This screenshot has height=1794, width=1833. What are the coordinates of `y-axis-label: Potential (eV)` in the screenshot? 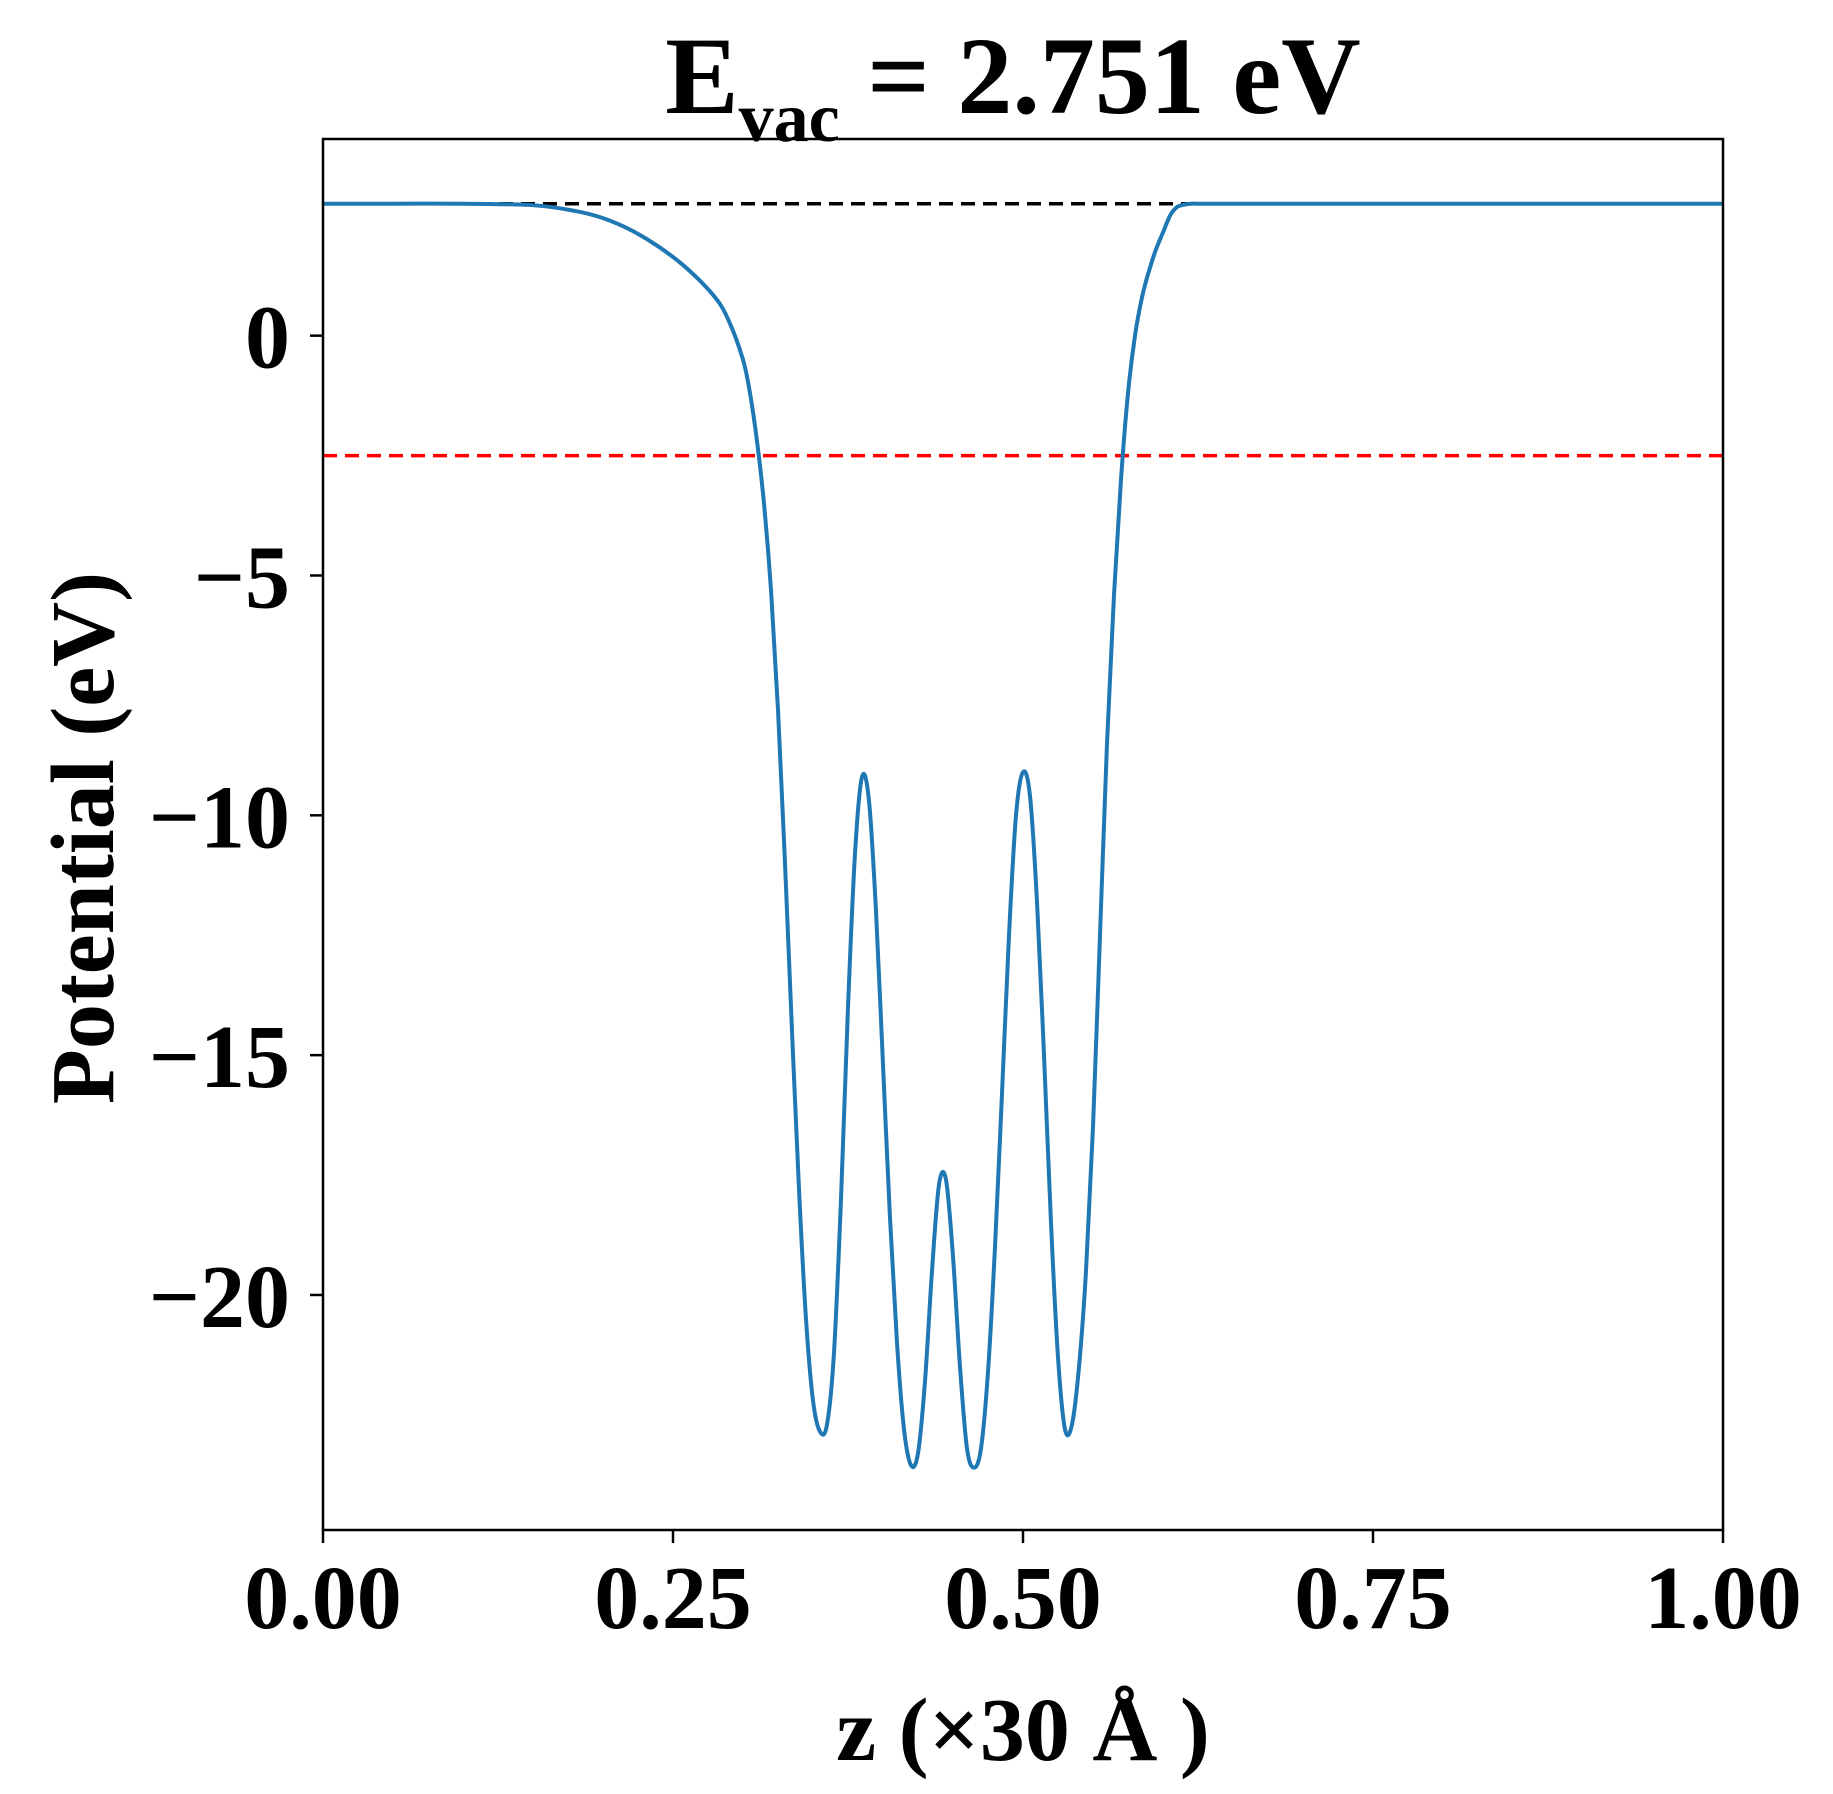 It's located at (83, 838).